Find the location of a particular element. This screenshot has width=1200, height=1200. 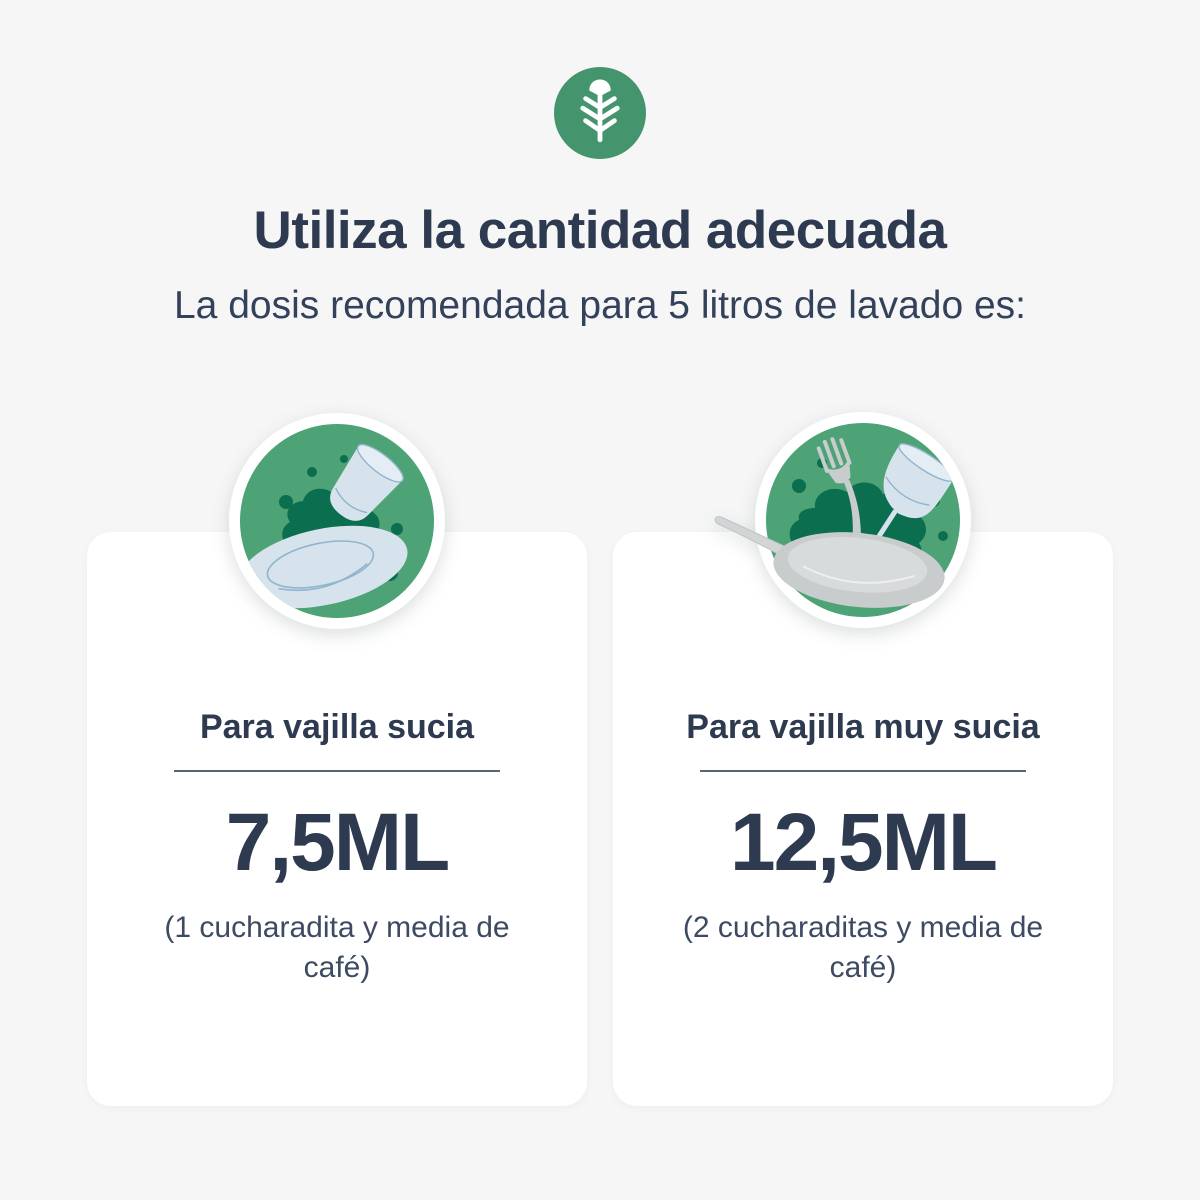

pan-fork-glass-icon is located at coordinates (842, 520).